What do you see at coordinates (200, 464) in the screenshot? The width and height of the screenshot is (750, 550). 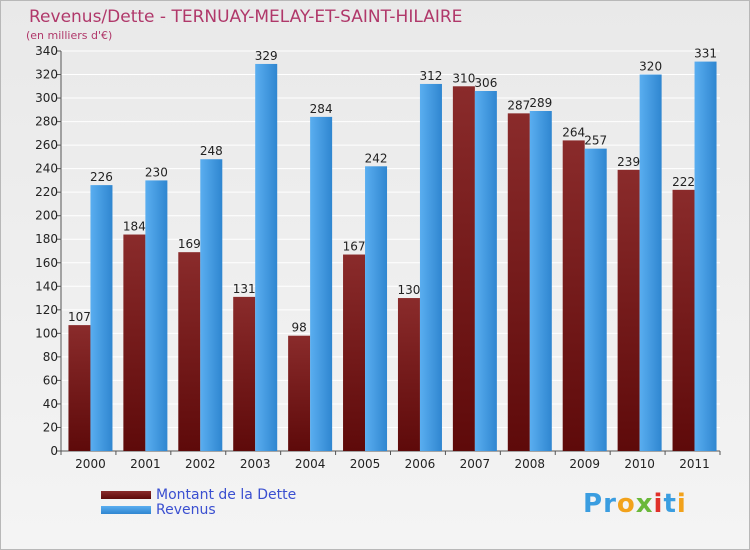 I see `x-tick-label: 2002` at bounding box center [200, 464].